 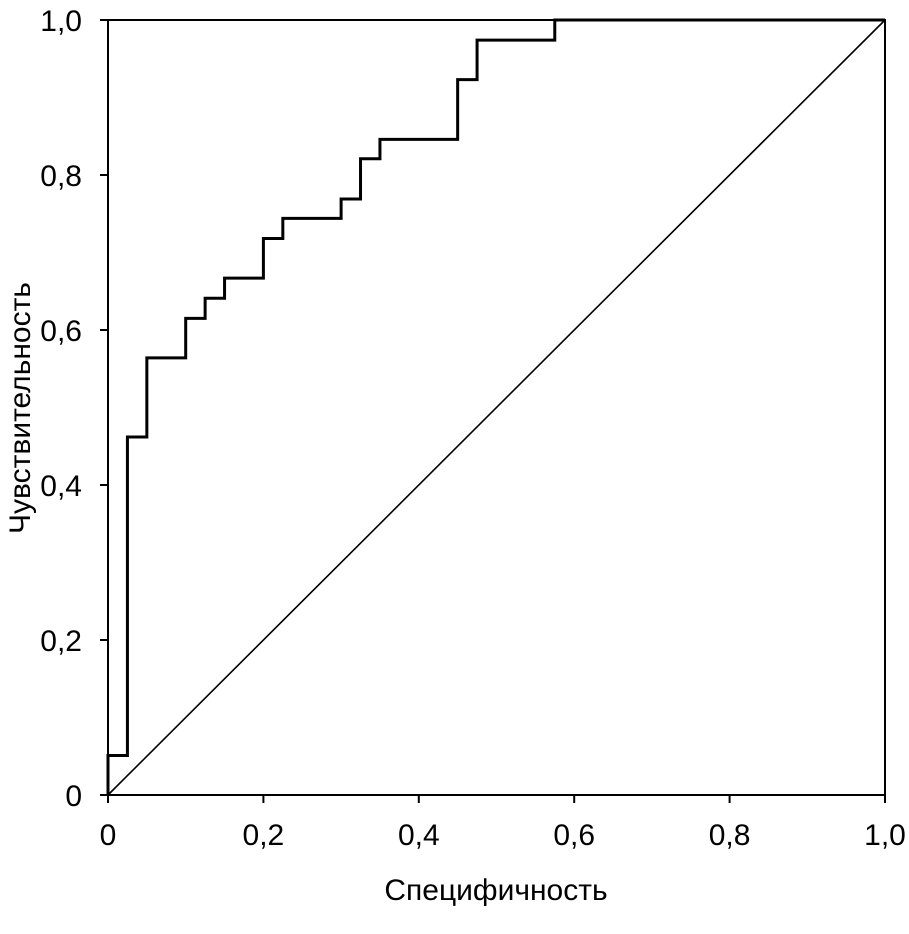 What do you see at coordinates (574, 835) in the screenshot?
I see `x-tick-label: 0,6` at bounding box center [574, 835].